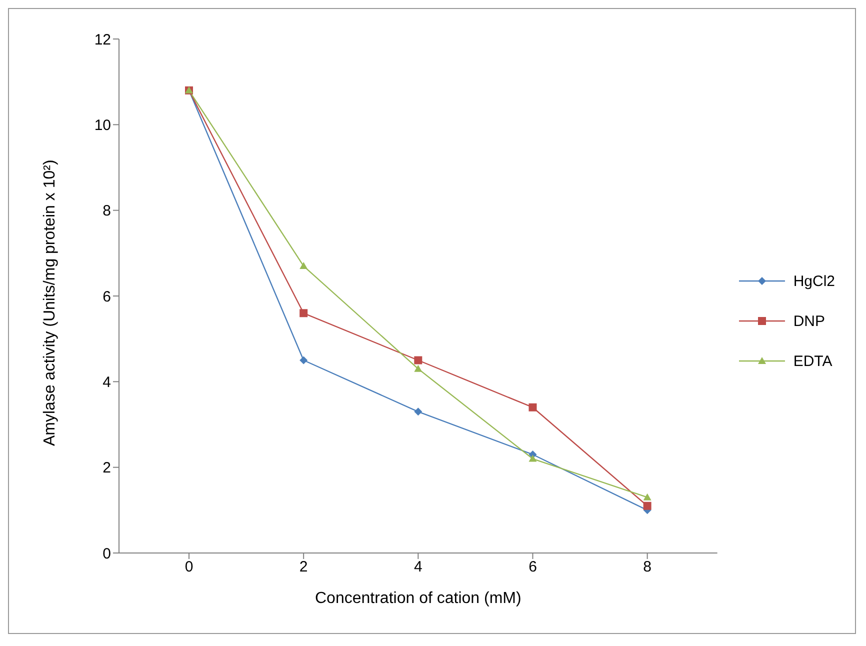 The image size is (866, 646). I want to click on y-tick-label: 8, so click(106, 211).